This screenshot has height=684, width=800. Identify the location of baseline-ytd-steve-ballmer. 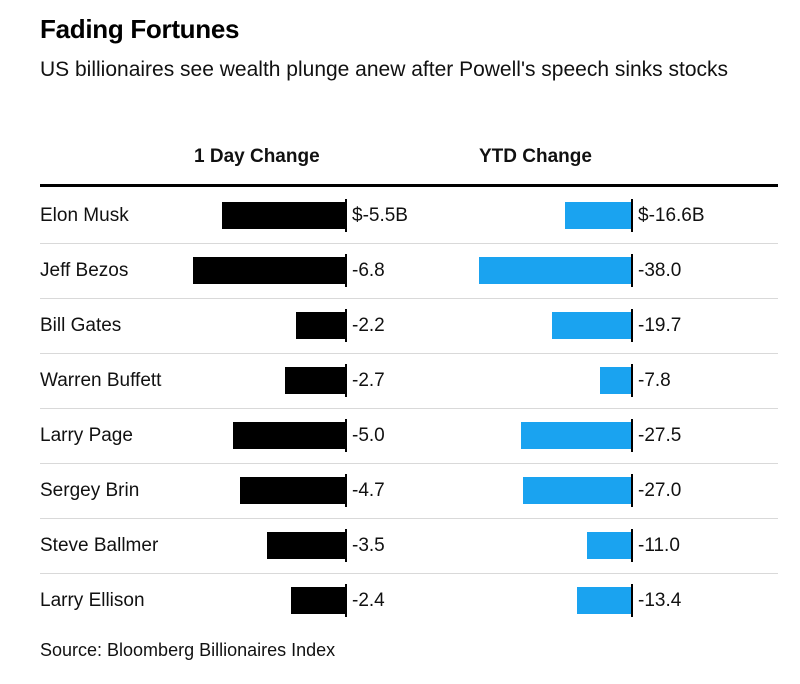
(632, 545).